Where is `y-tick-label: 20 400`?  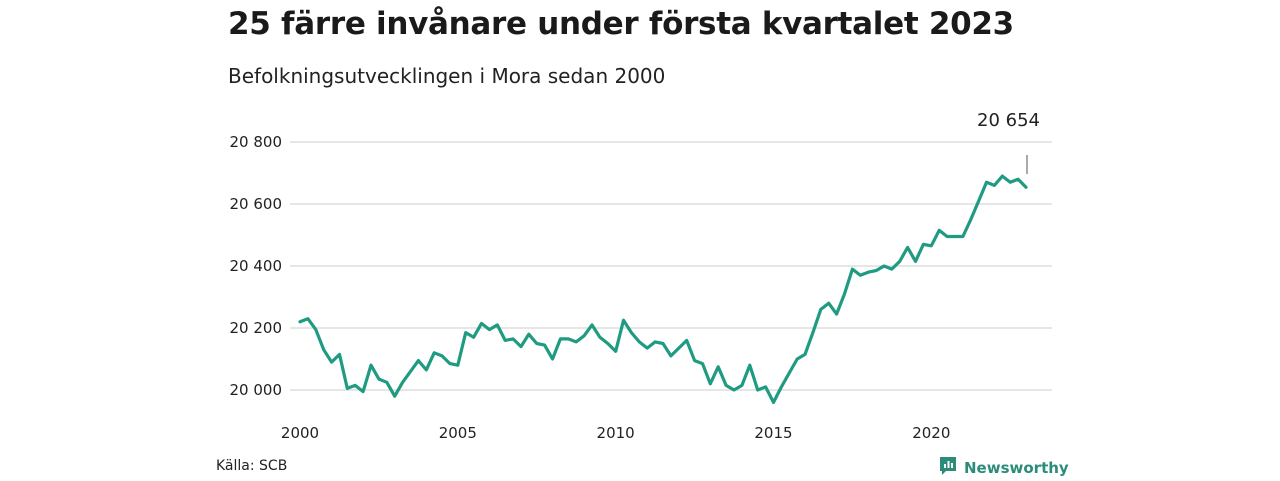
y-tick-label: 20 400 is located at coordinates (256, 266).